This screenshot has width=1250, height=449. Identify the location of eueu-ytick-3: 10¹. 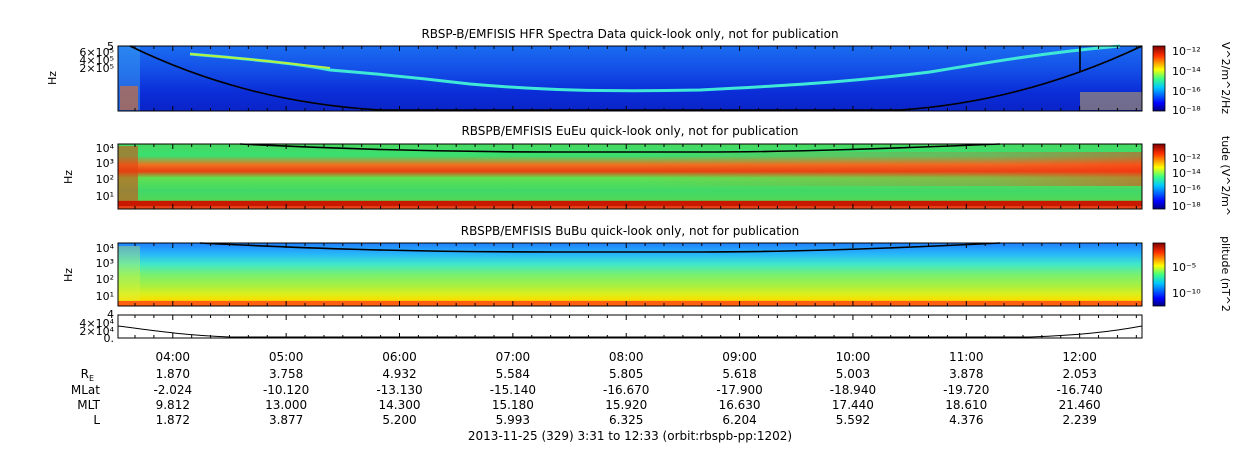
(105, 196).